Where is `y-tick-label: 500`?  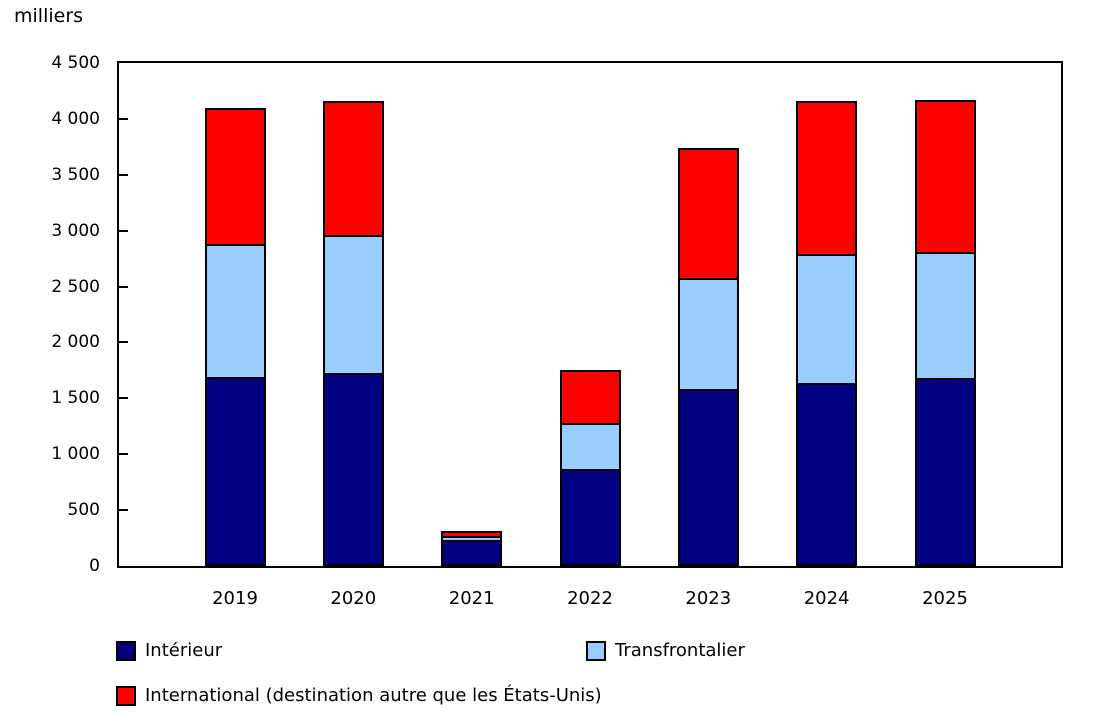
y-tick-label: 500 is located at coordinates (83, 510).